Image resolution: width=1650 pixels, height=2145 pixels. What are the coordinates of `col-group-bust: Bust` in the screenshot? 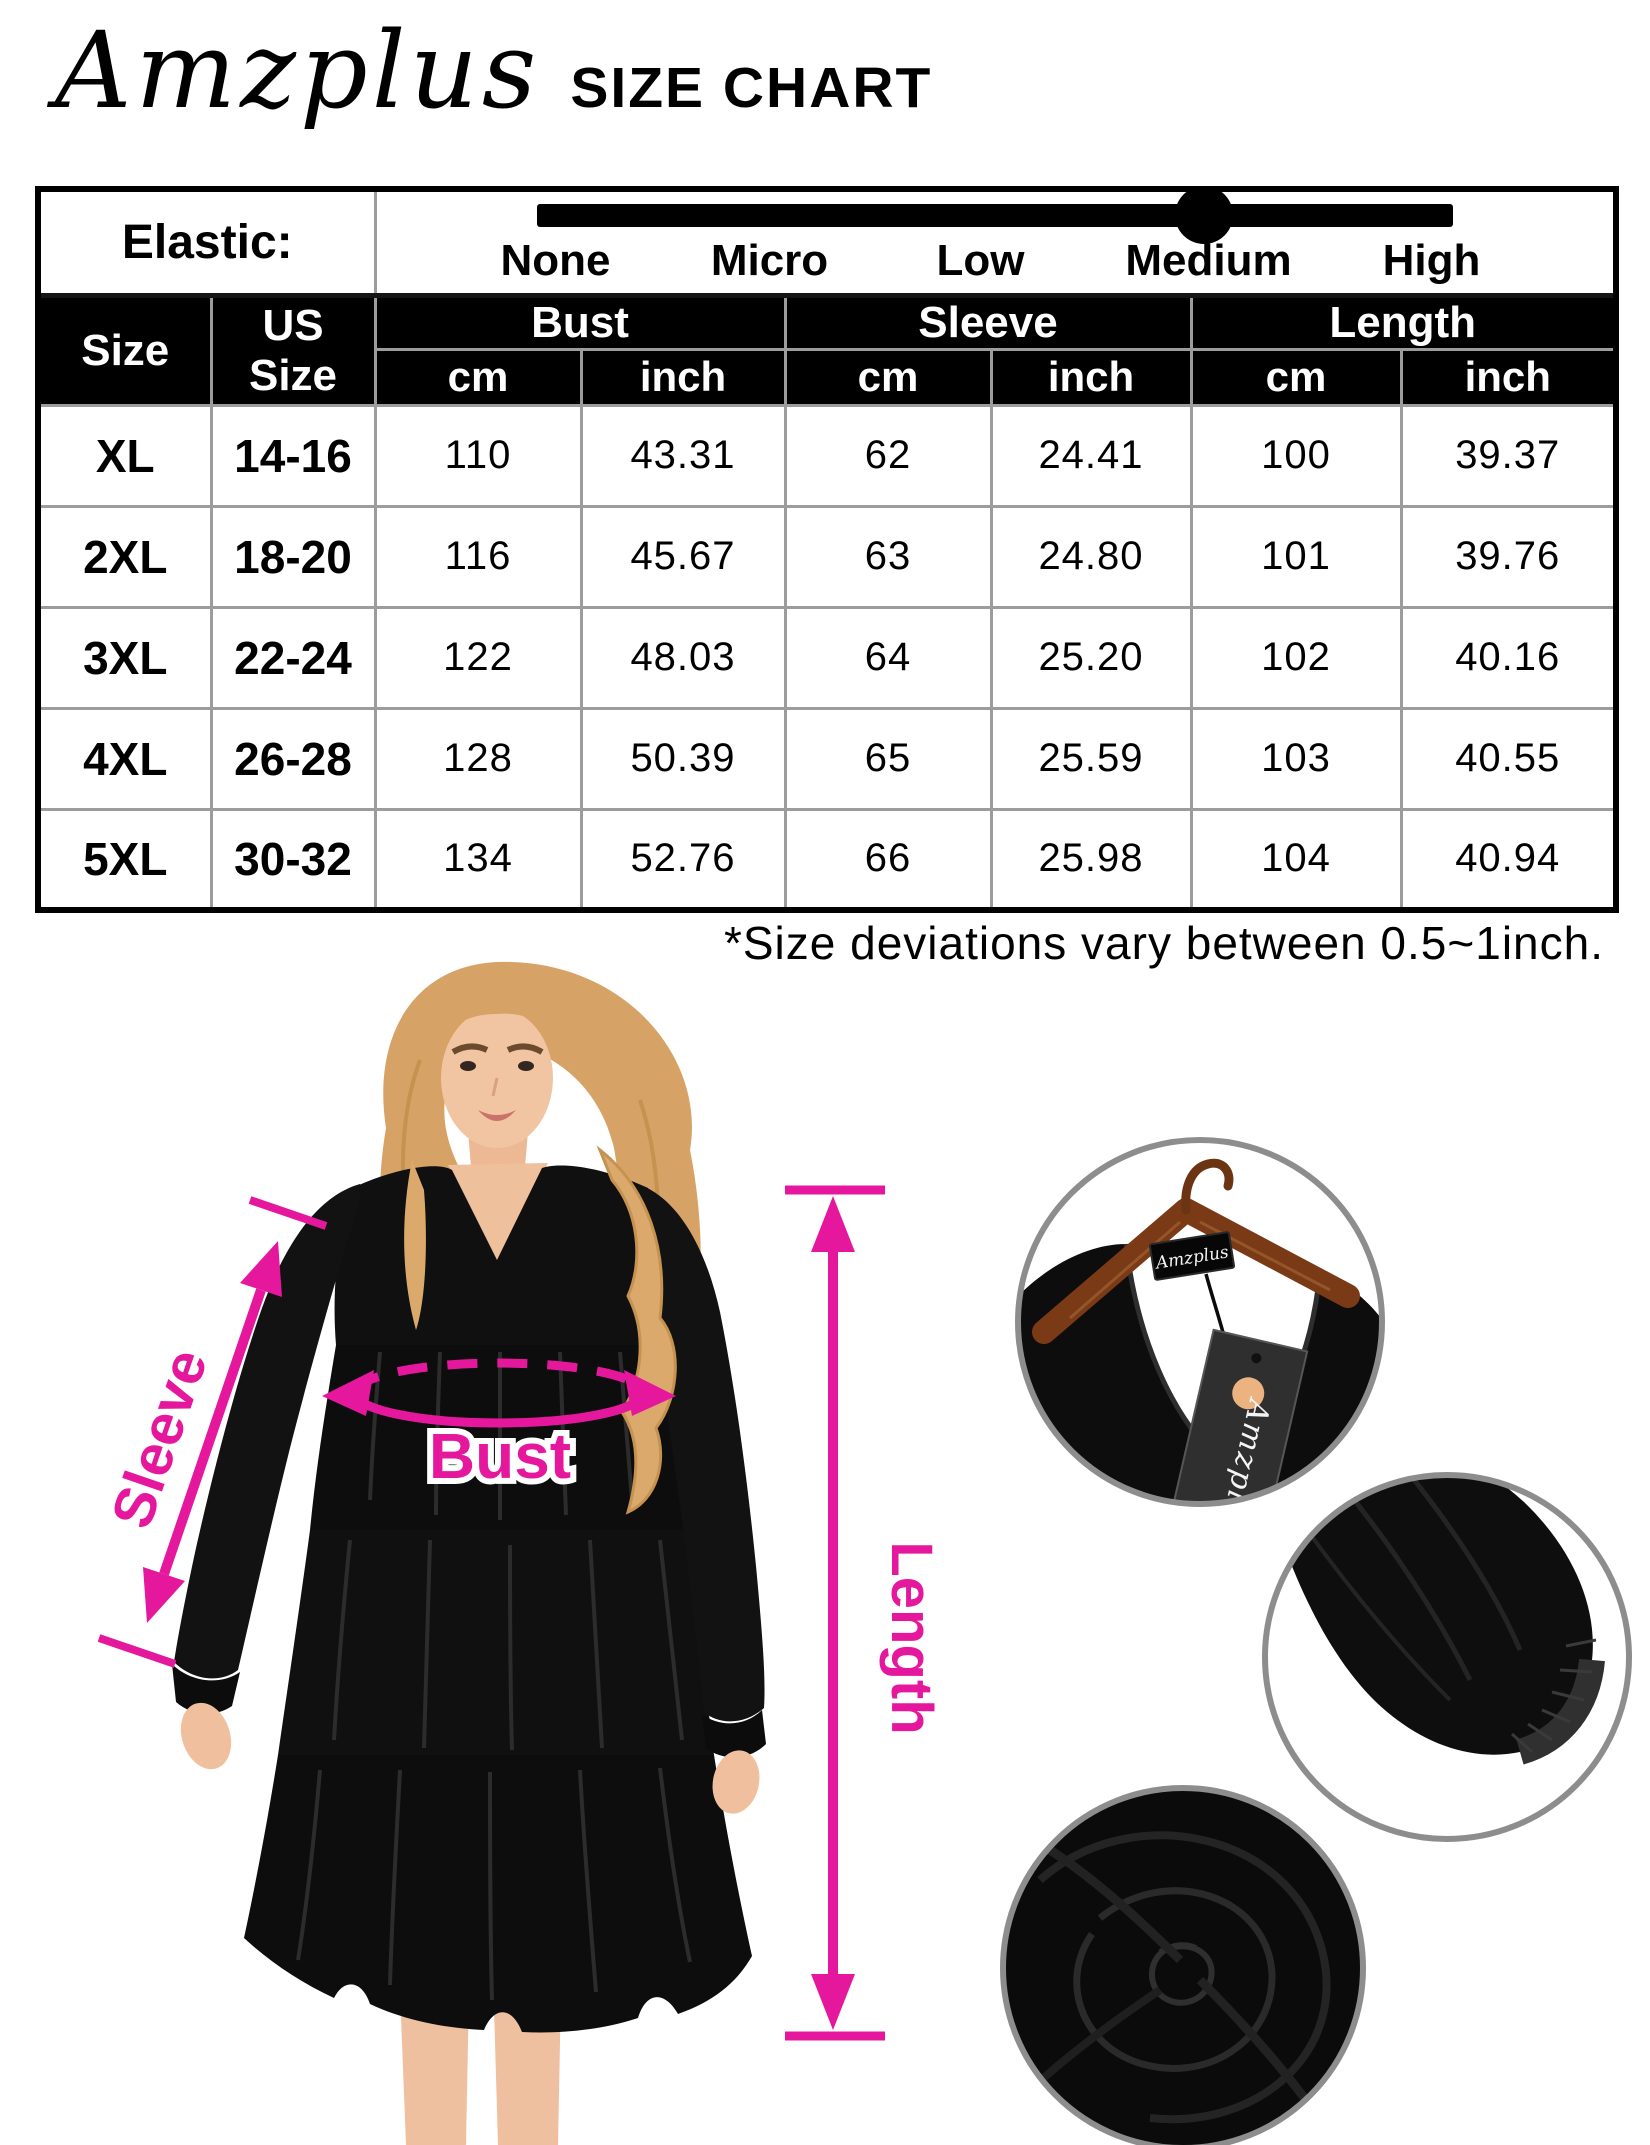 It's located at (580, 321).